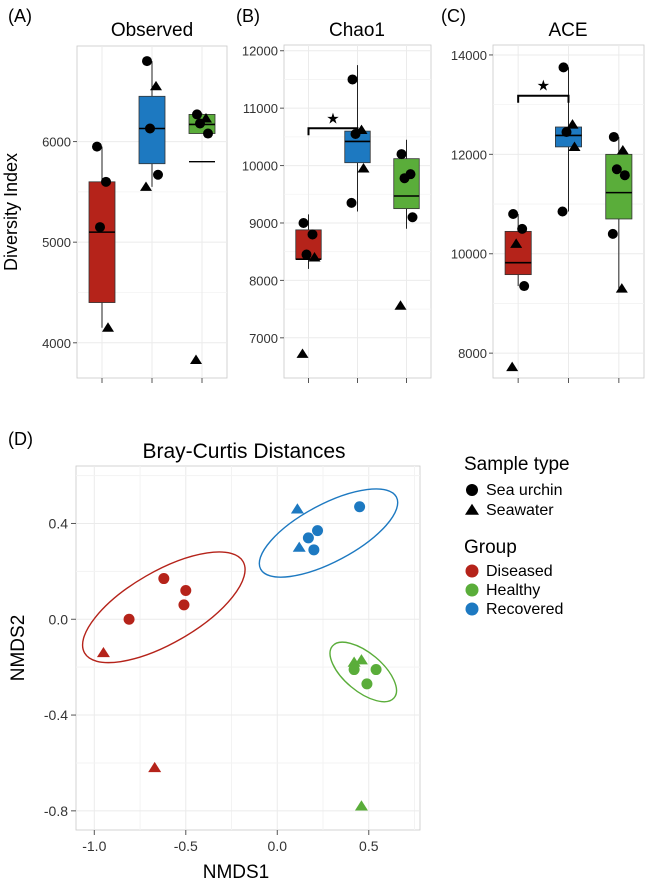 The image size is (646, 889). What do you see at coordinates (472, 509) in the screenshot?
I see `legend-key-triangle` at bounding box center [472, 509].